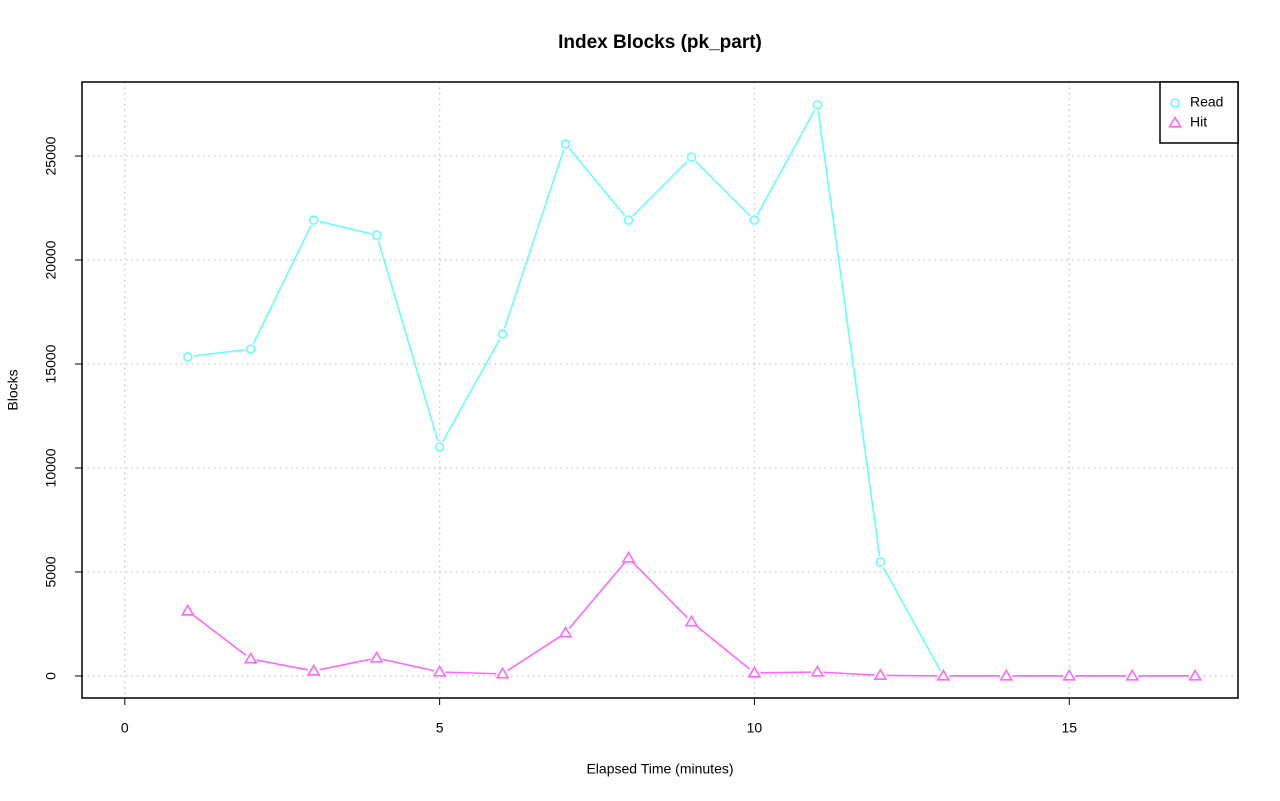 Image resolution: width=1280 pixels, height=801 pixels. I want to click on x-tick-label: 5, so click(440, 728).